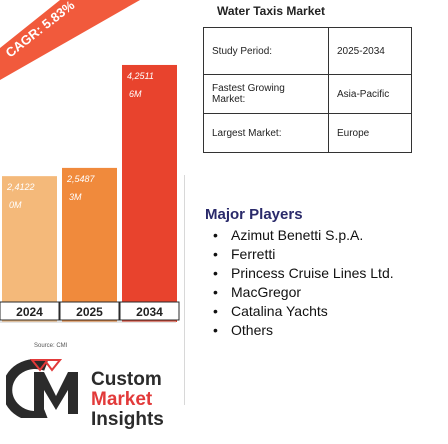  I want to click on logo-line-3: Insights, so click(127, 419).